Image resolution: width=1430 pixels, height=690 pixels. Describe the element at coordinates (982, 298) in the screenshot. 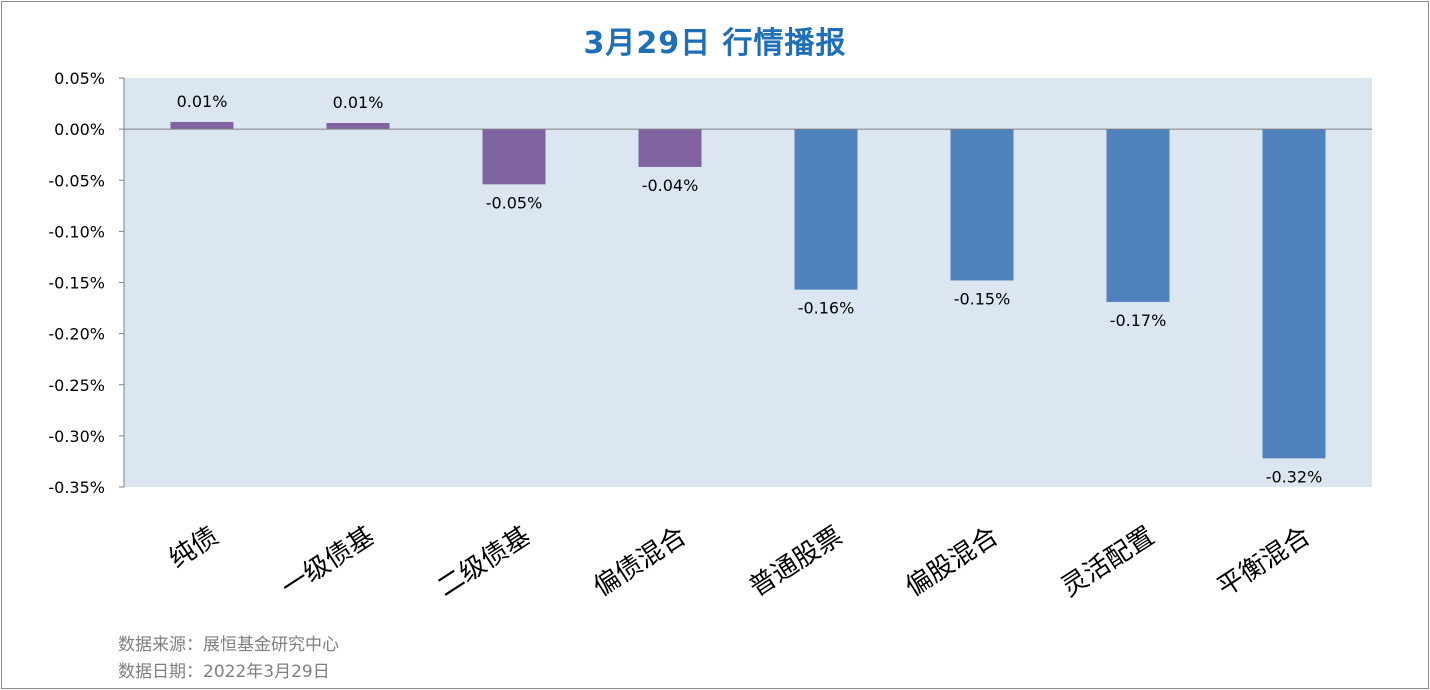

I see `data-label: -0.15%` at that location.